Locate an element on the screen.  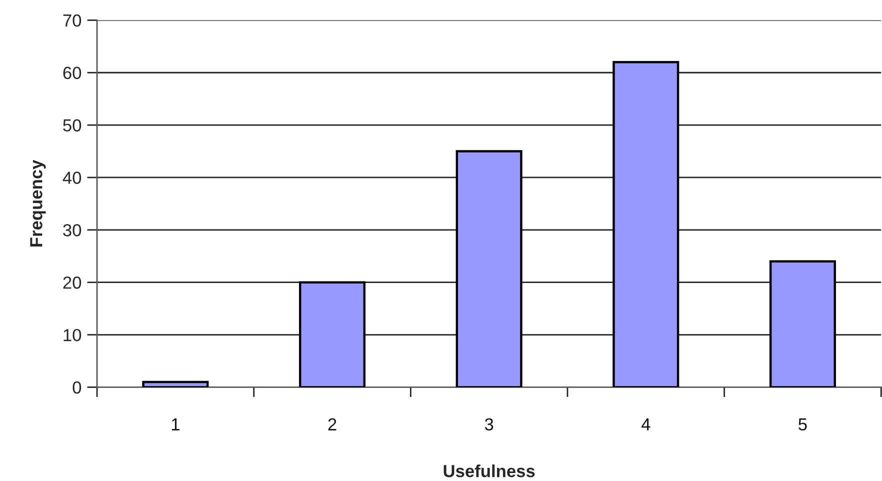
y-tick-label: 60 is located at coordinates (72, 73).